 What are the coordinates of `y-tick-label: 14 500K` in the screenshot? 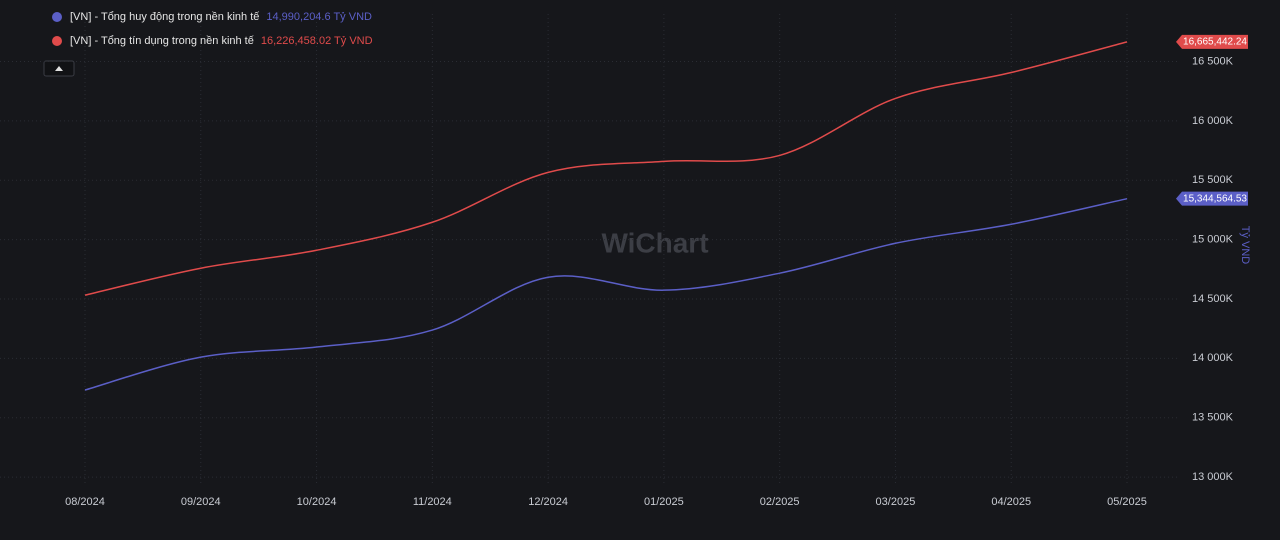 It's located at (1213, 299).